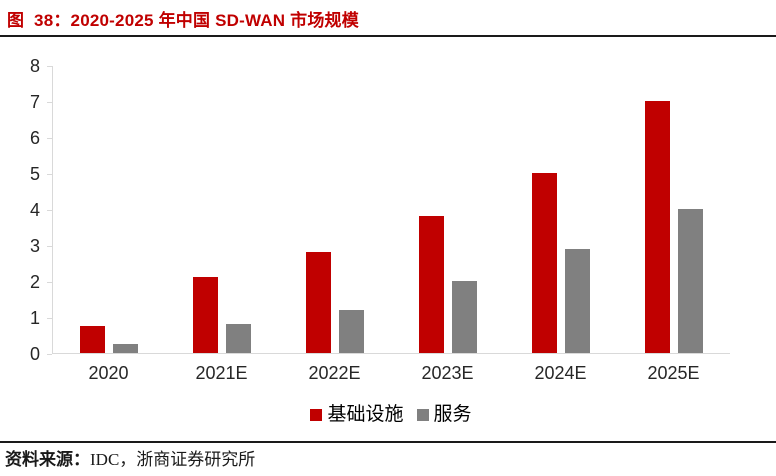 The image size is (776, 476). What do you see at coordinates (388, 36) in the screenshot?
I see `title-divider` at bounding box center [388, 36].